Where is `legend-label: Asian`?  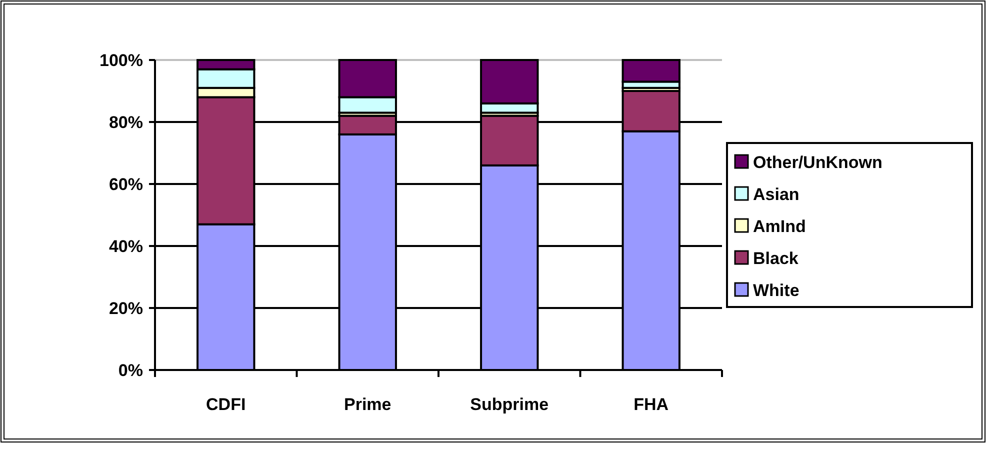
legend-label: Asian is located at coordinates (776, 194).